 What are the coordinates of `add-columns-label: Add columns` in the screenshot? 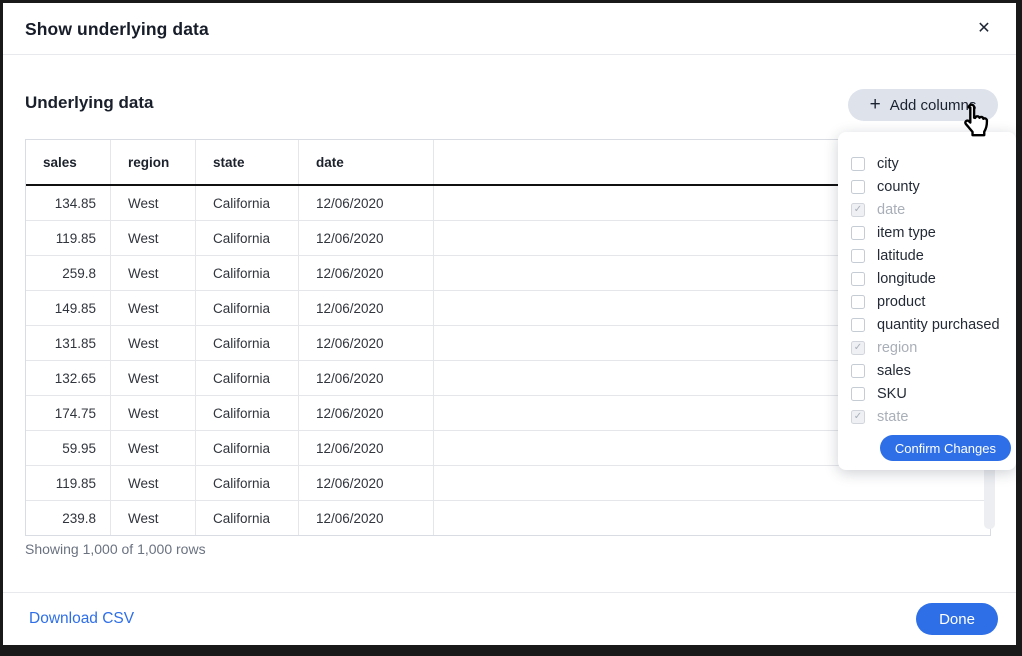 It's located at (933, 105).